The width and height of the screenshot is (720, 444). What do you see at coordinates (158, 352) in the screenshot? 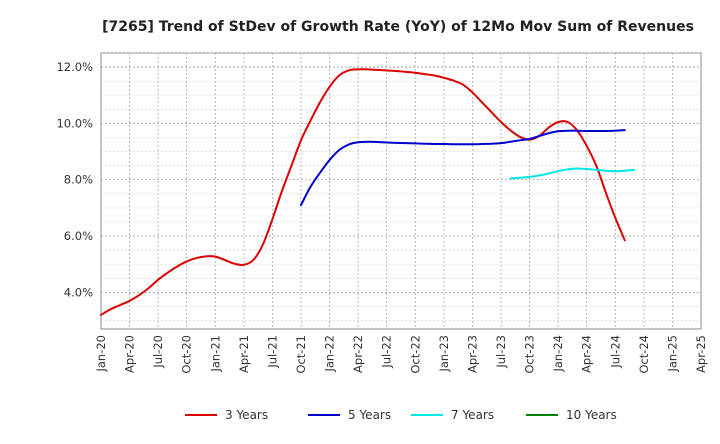
I see `x-tick-label: Jul-20` at bounding box center [158, 352].